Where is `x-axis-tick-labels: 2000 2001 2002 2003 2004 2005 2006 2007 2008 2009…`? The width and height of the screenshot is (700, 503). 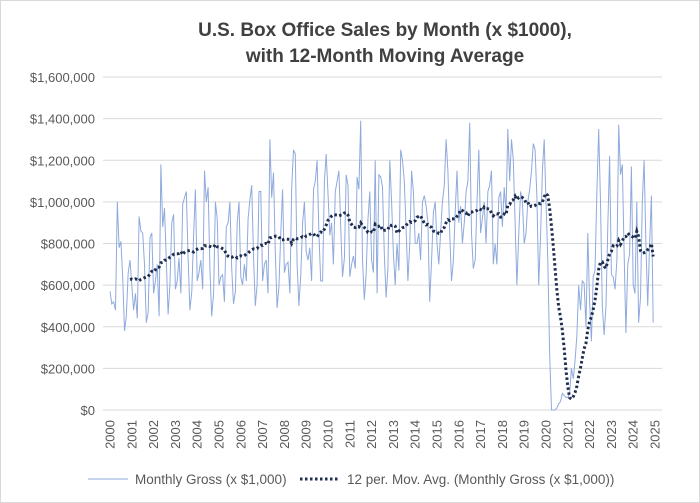 x-axis-tick-labels: 2000 2001 2002 2003 2004 2005 2006 2007 2008 2009… is located at coordinates (383, 434).